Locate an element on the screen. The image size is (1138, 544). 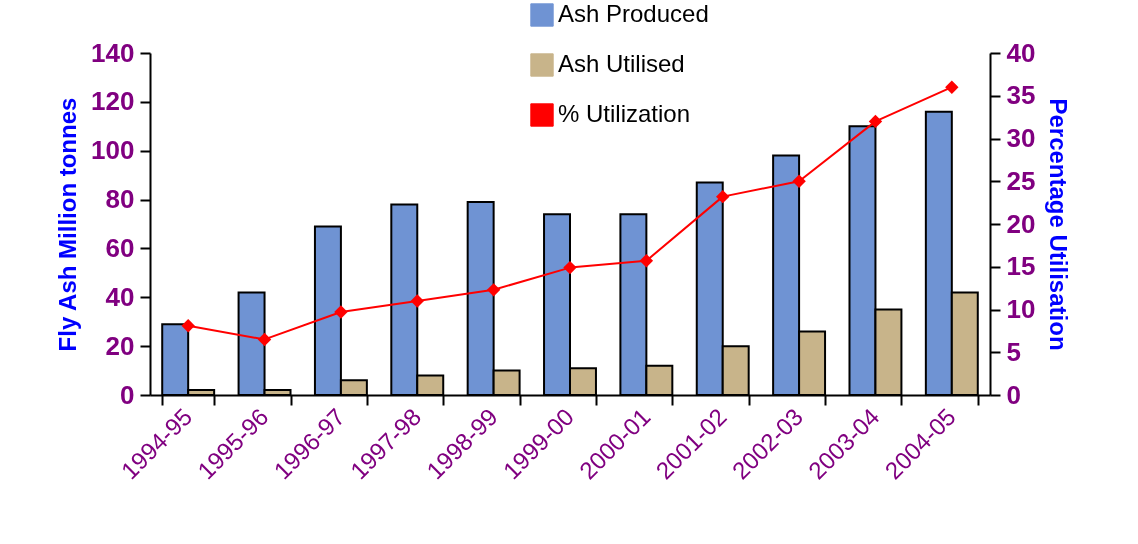
y2-tick-label: 40 is located at coordinates (1021, 52).